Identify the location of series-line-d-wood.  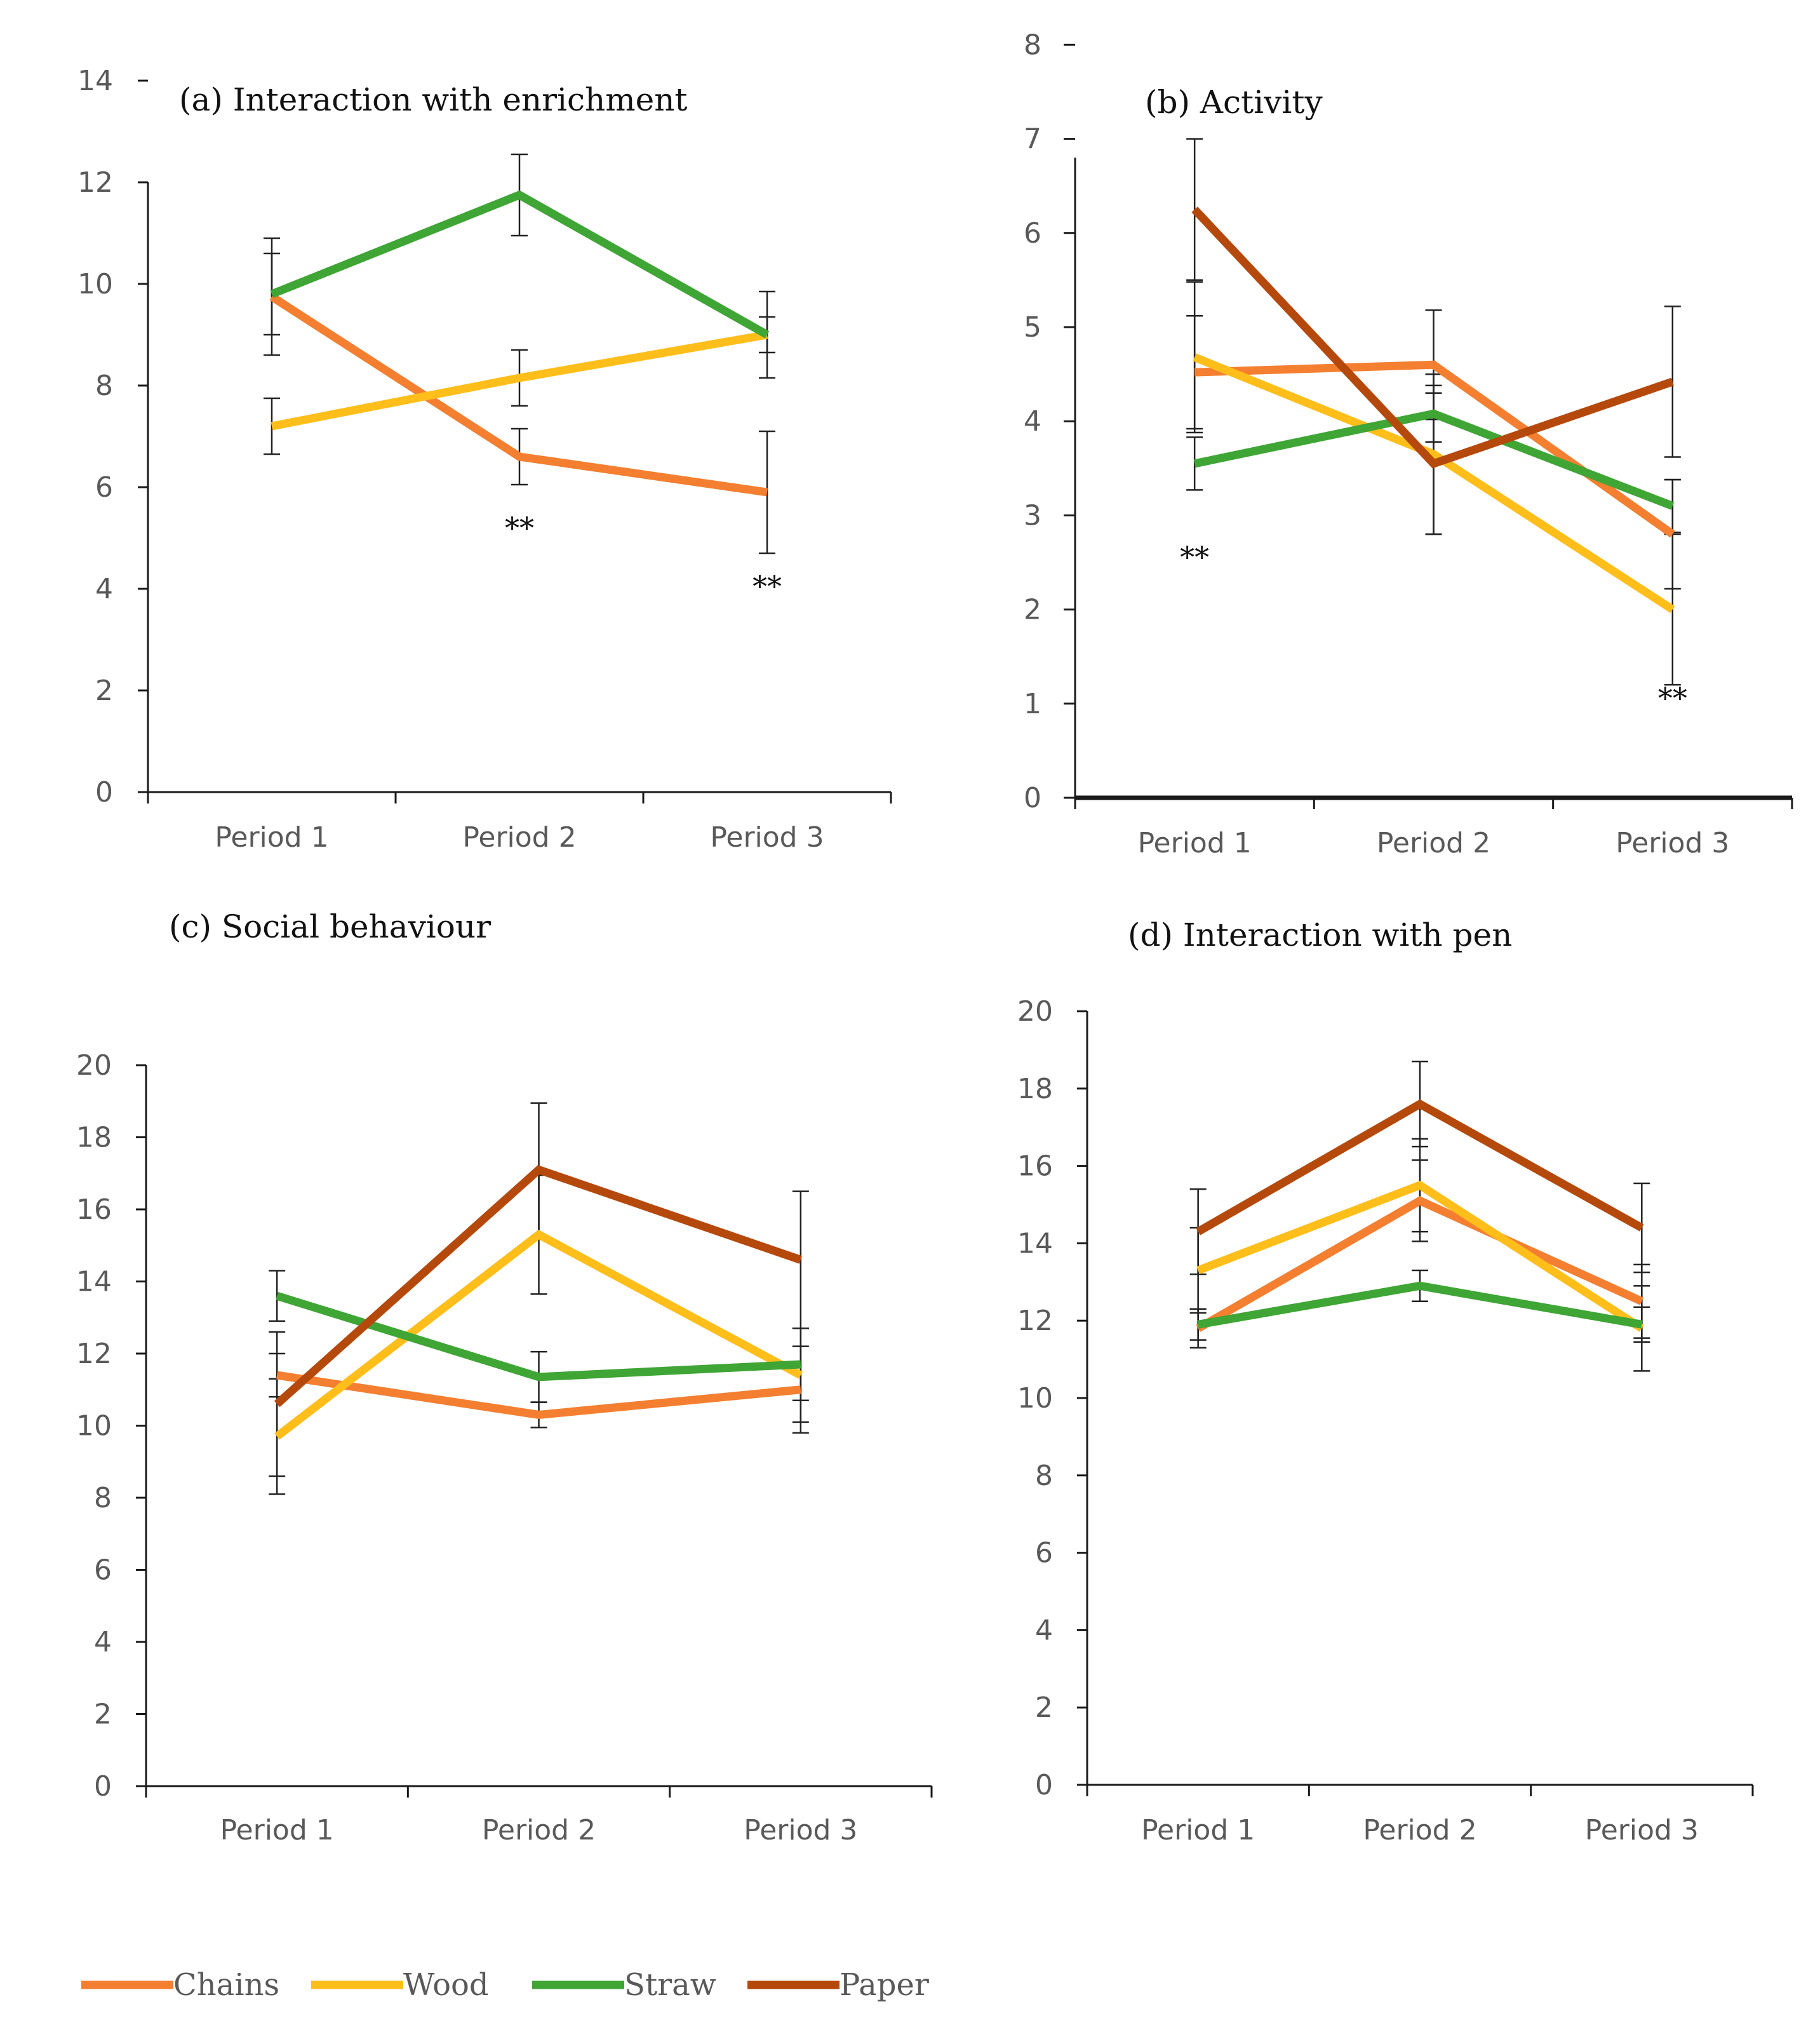
(1420, 1256).